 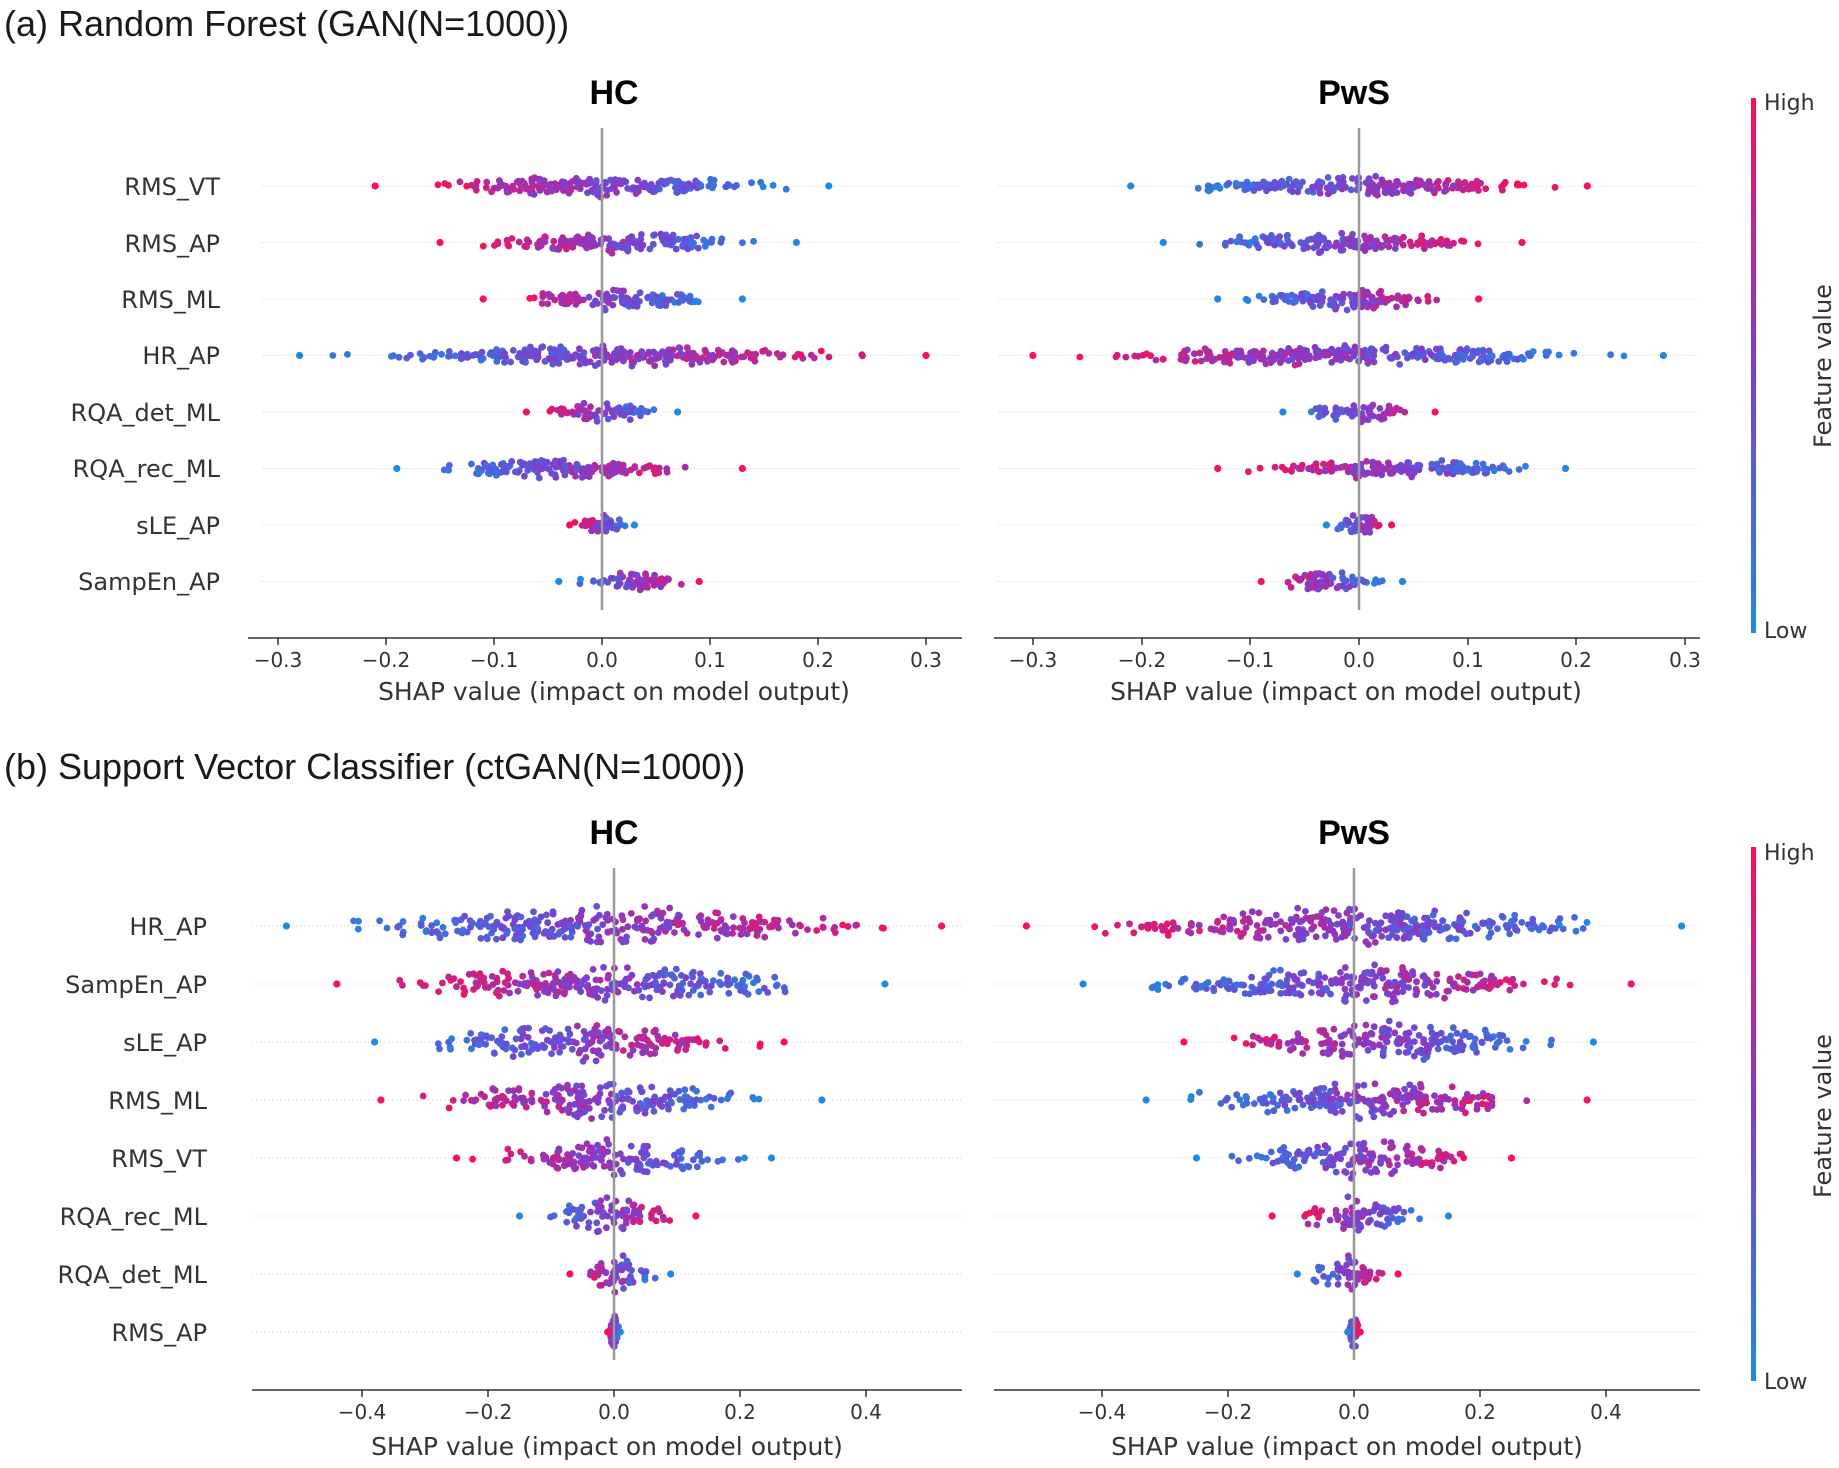 What do you see at coordinates (866, 1412) in the screenshot?
I see `x-tick-label: 0.4` at bounding box center [866, 1412].